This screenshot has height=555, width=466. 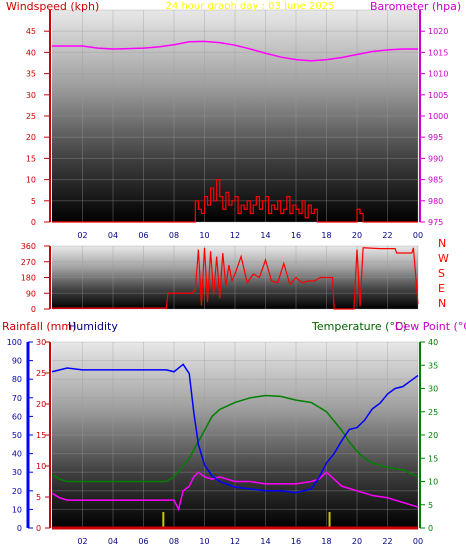 I want to click on humidity-tick-label: 100, so click(x=14, y=342).